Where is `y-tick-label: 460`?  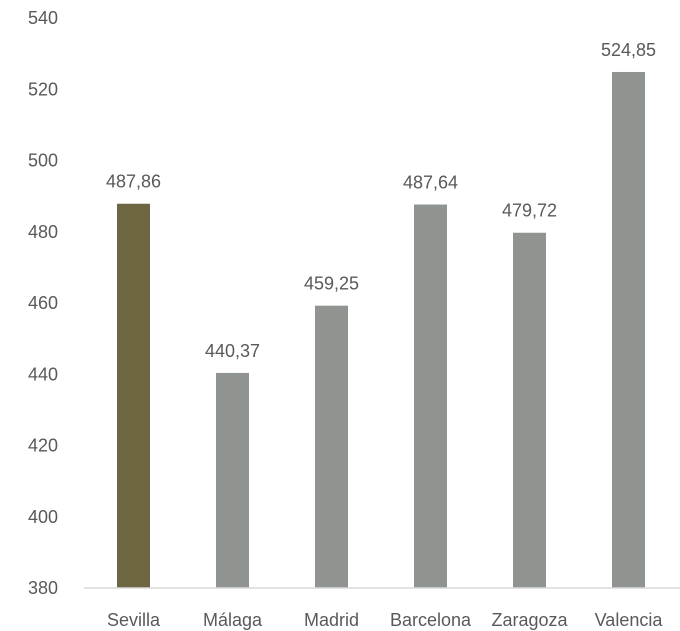
y-tick-label: 460 is located at coordinates (43, 303).